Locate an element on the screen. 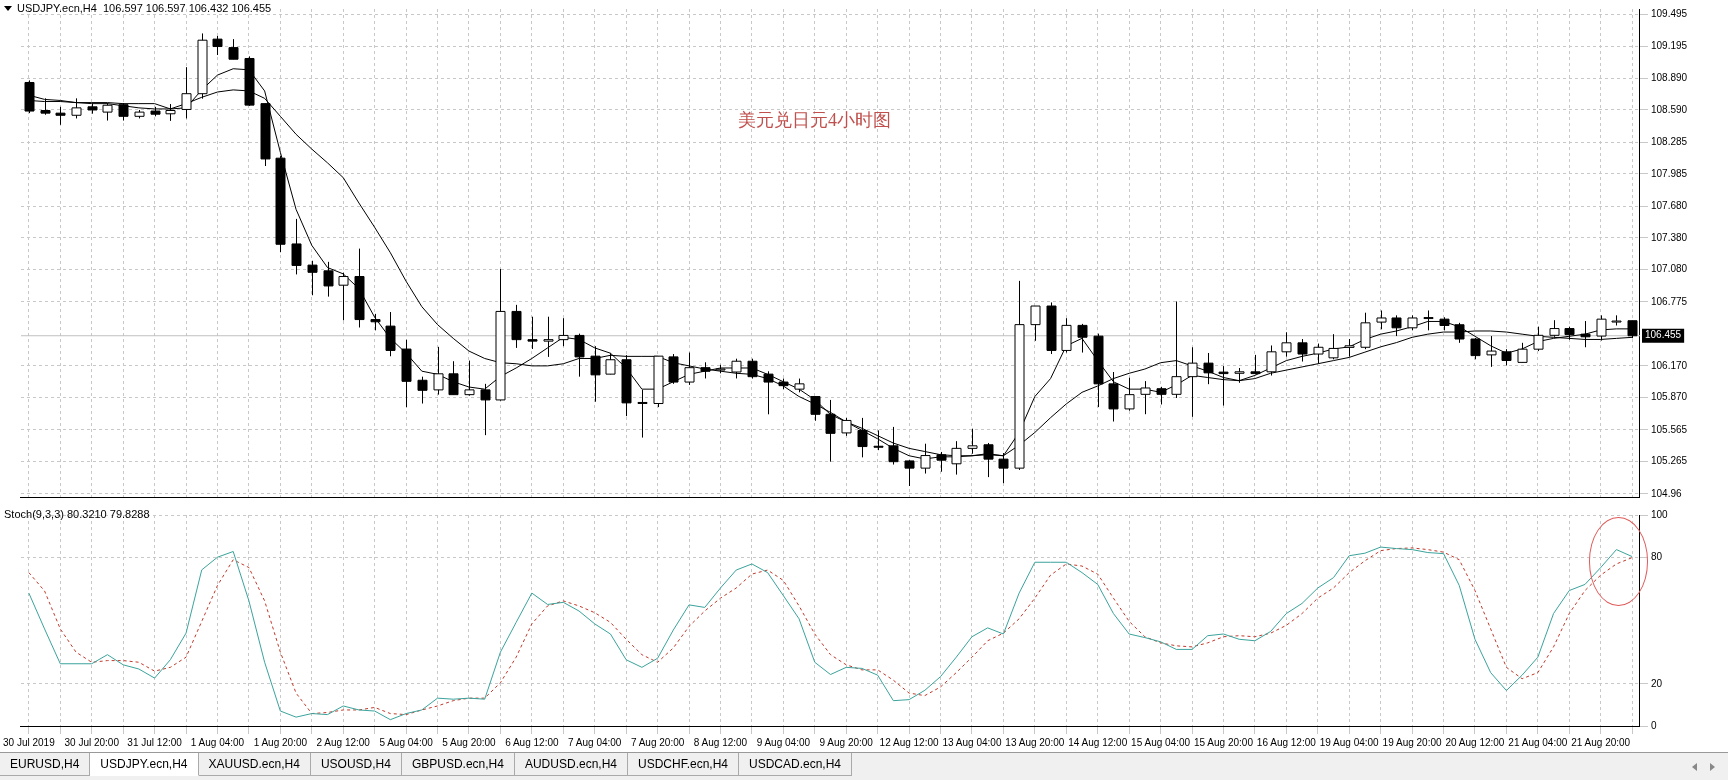 Image resolution: width=1728 pixels, height=780 pixels. y-tick-label: 100 is located at coordinates (1660, 514).